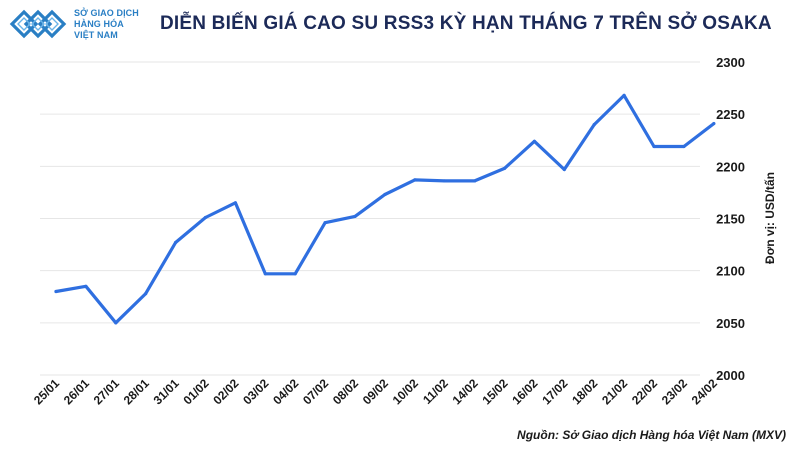 This screenshot has height=450, width=800. Describe the element at coordinates (730, 114) in the screenshot. I see `y-tick-label: 2250` at that location.